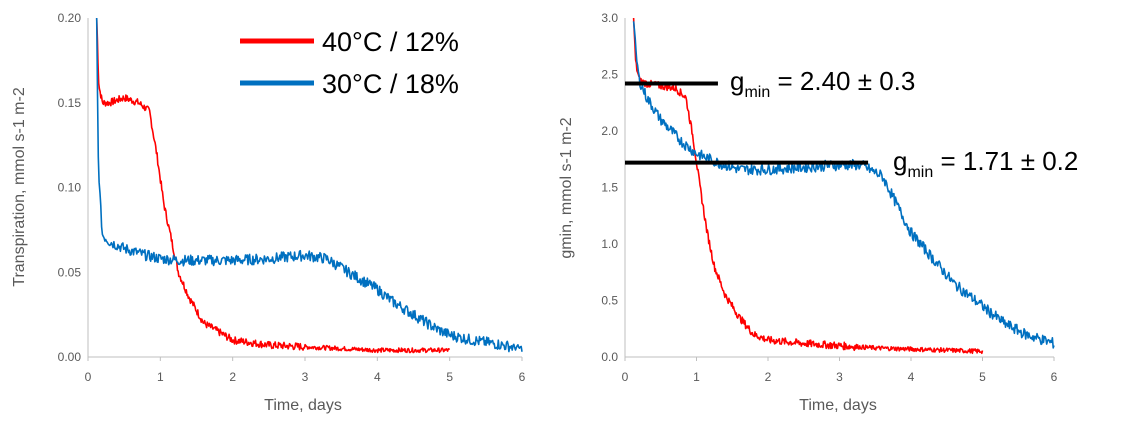 Image resolution: width=1132 pixels, height=425 pixels. What do you see at coordinates (609, 244) in the screenshot?
I see `right-y-tick-label: 1.0` at bounding box center [609, 244].